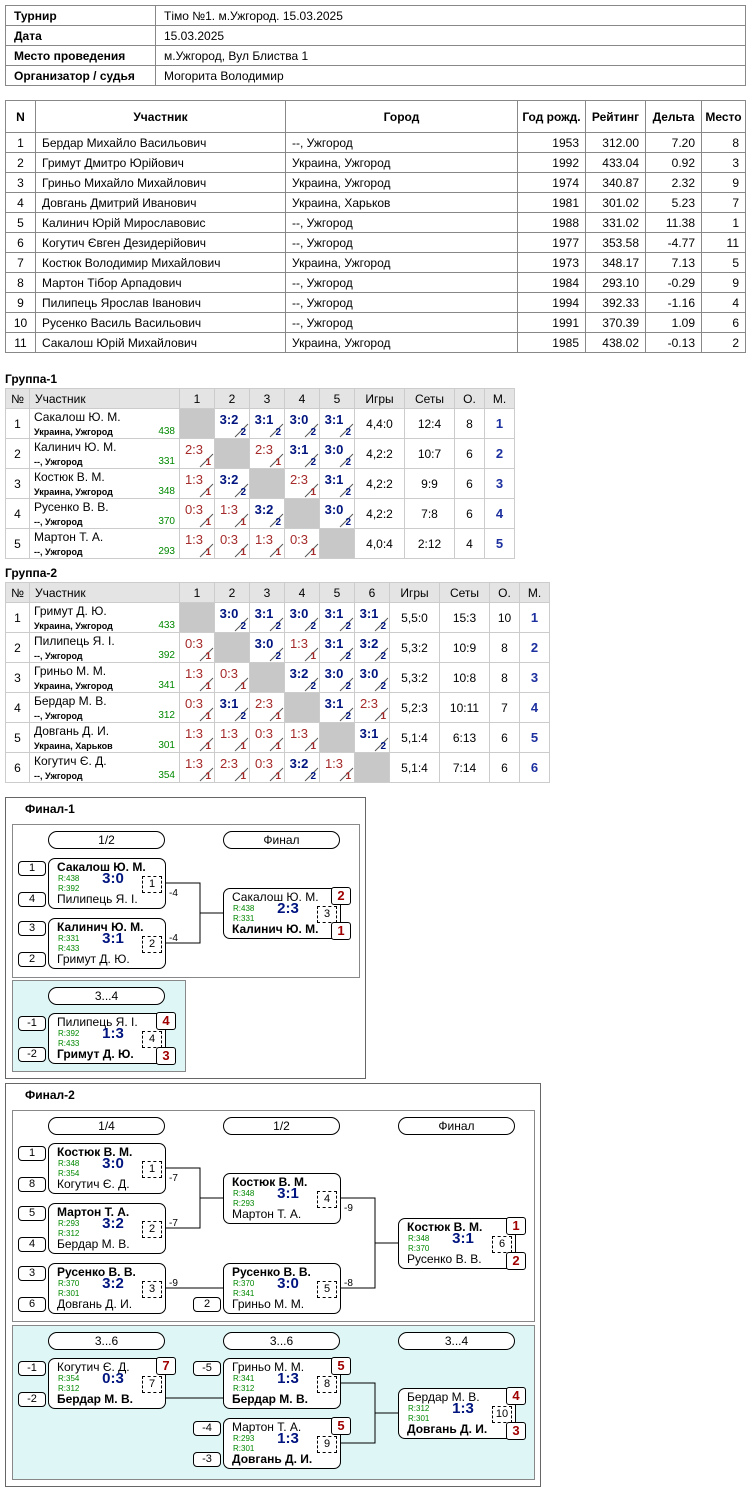 Image resolution: width=750 pixels, height=1488 pixels. I want to click on info-label: Место проведения, so click(80, 55).